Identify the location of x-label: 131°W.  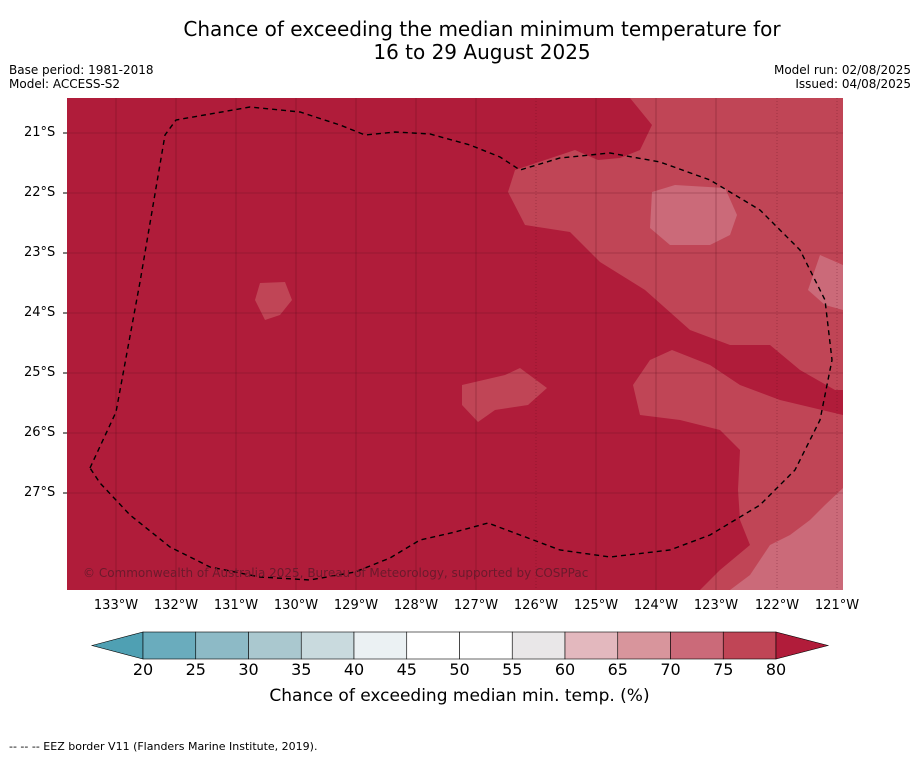
(236, 605).